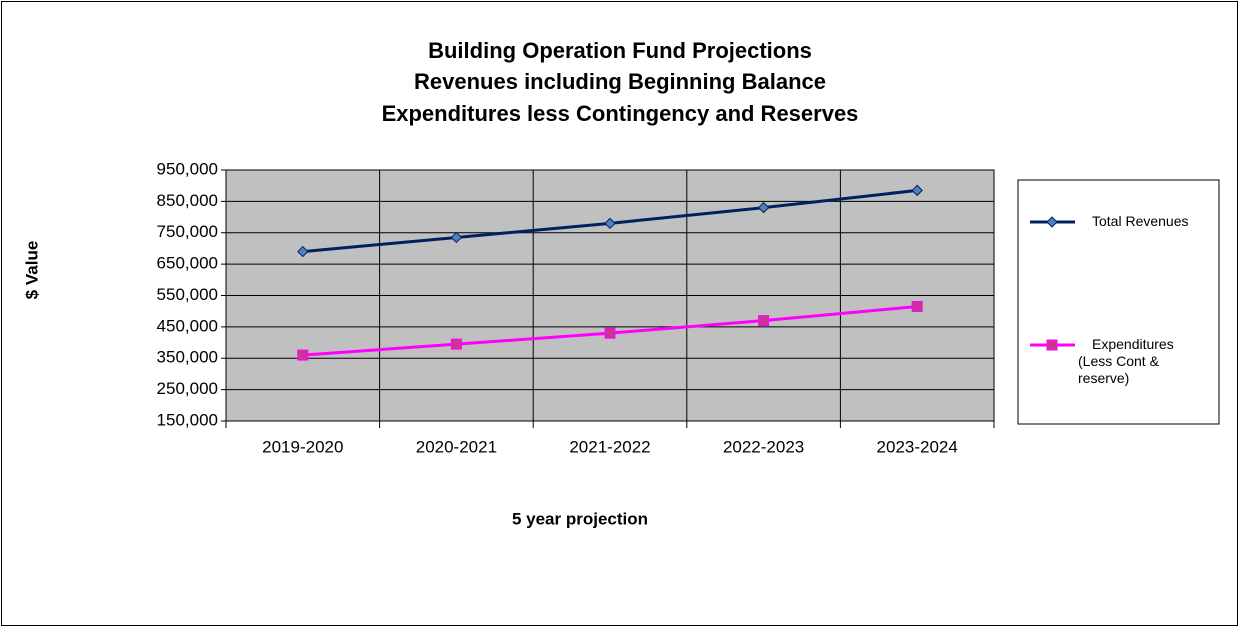  What do you see at coordinates (609, 446) in the screenshot?
I see `x-tick-label: 2021-2022` at bounding box center [609, 446].